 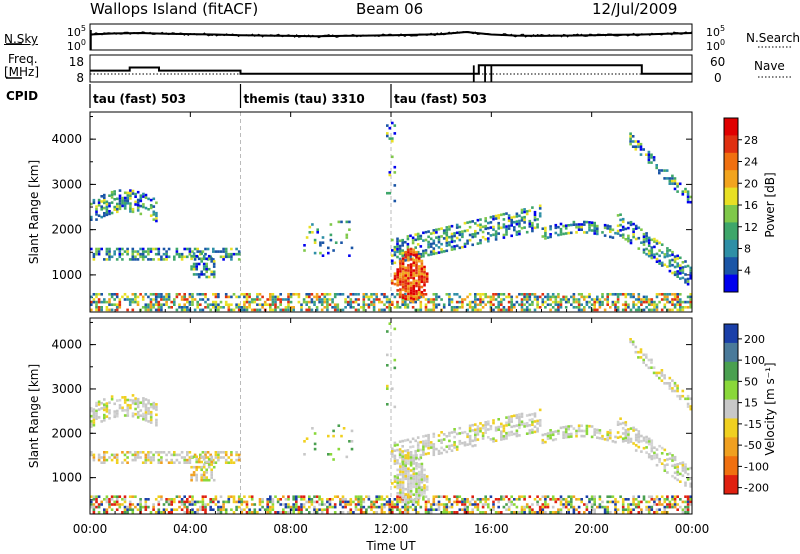 What do you see at coordinates (66, 184) in the screenshot?
I see `range-tick-label: 3000` at bounding box center [66, 184].